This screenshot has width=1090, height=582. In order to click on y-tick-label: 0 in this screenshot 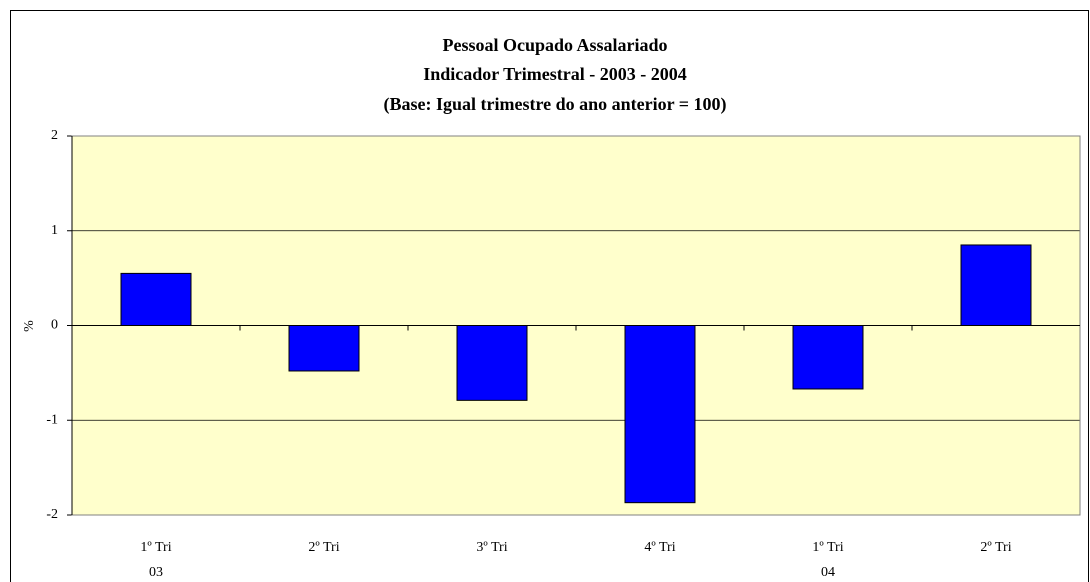, I will do `click(54, 325)`.